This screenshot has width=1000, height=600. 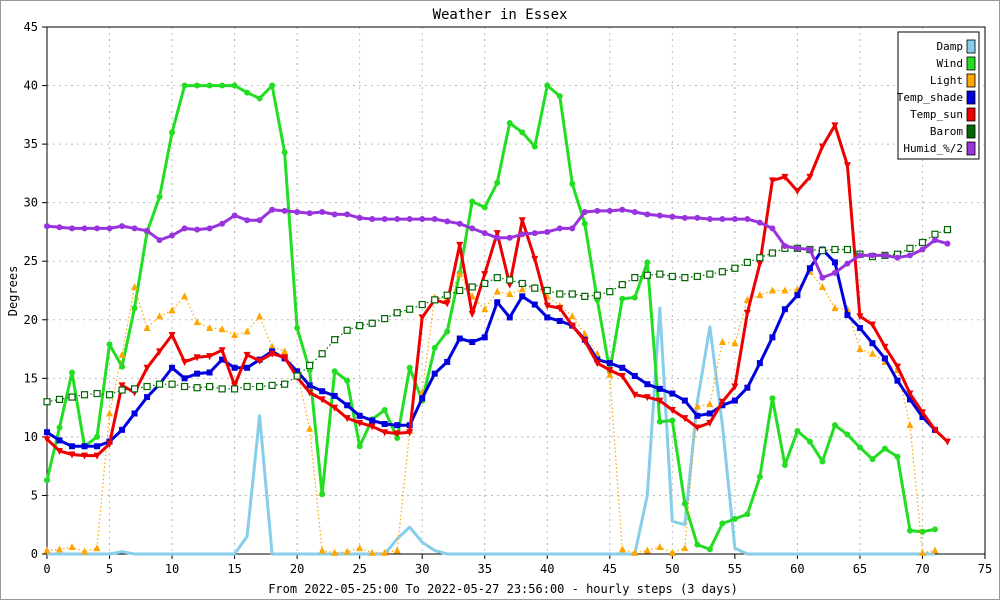 I want to click on y-tick-label: 20, so click(x=31, y=320).